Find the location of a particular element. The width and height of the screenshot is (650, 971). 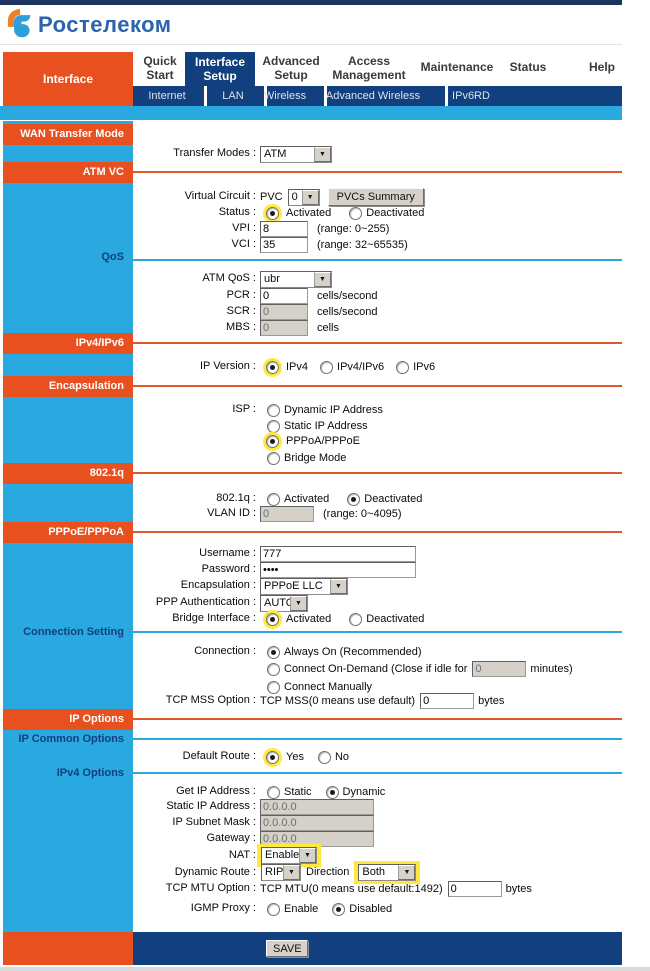

bridge-interface-row: Bridge Interface : Activated Deactivated is located at coordinates (311, 619).